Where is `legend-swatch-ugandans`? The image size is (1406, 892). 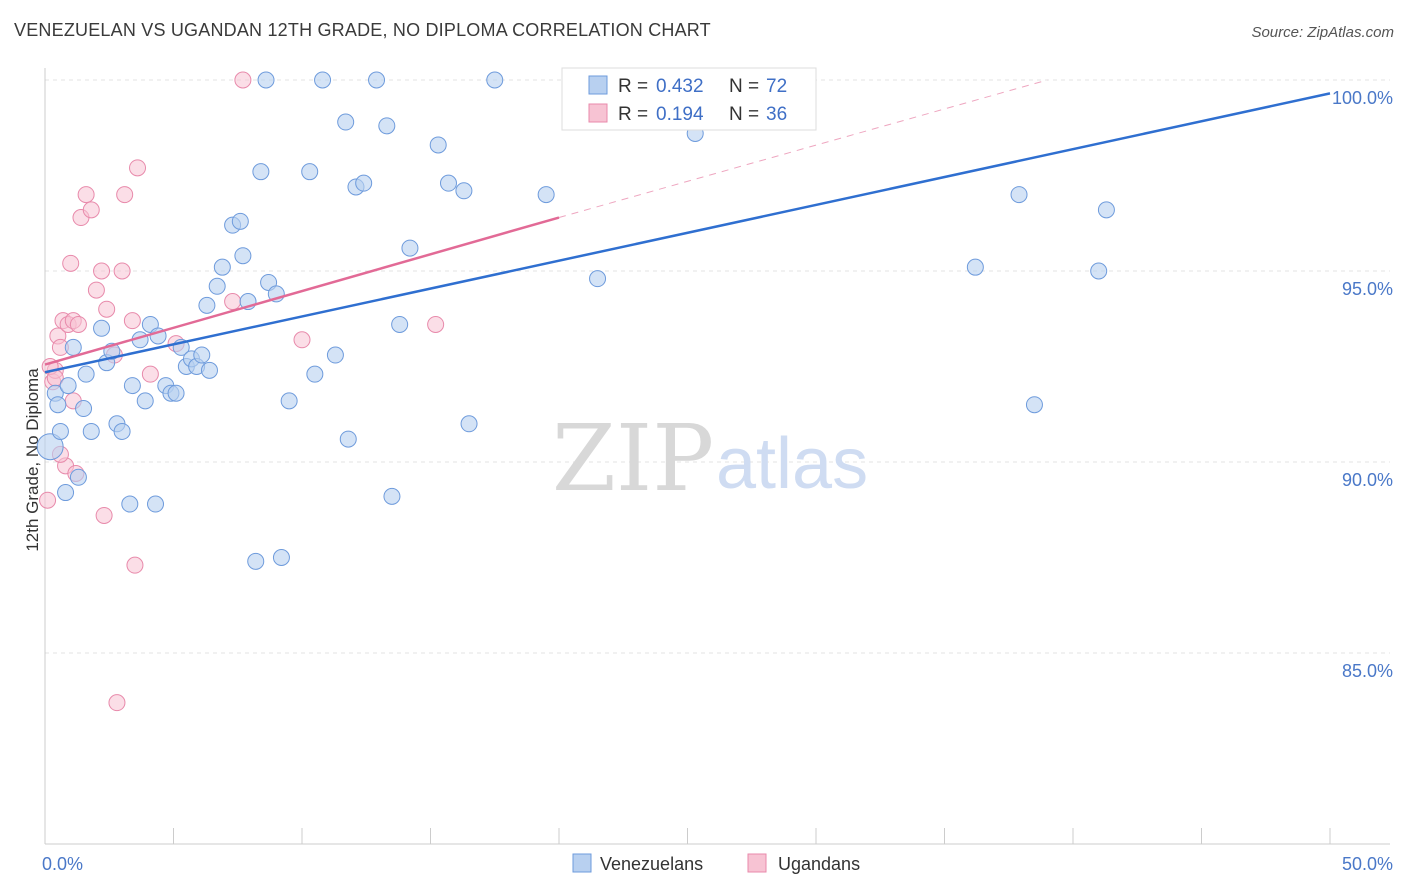 legend-swatch-ugandans is located at coordinates (598, 113).